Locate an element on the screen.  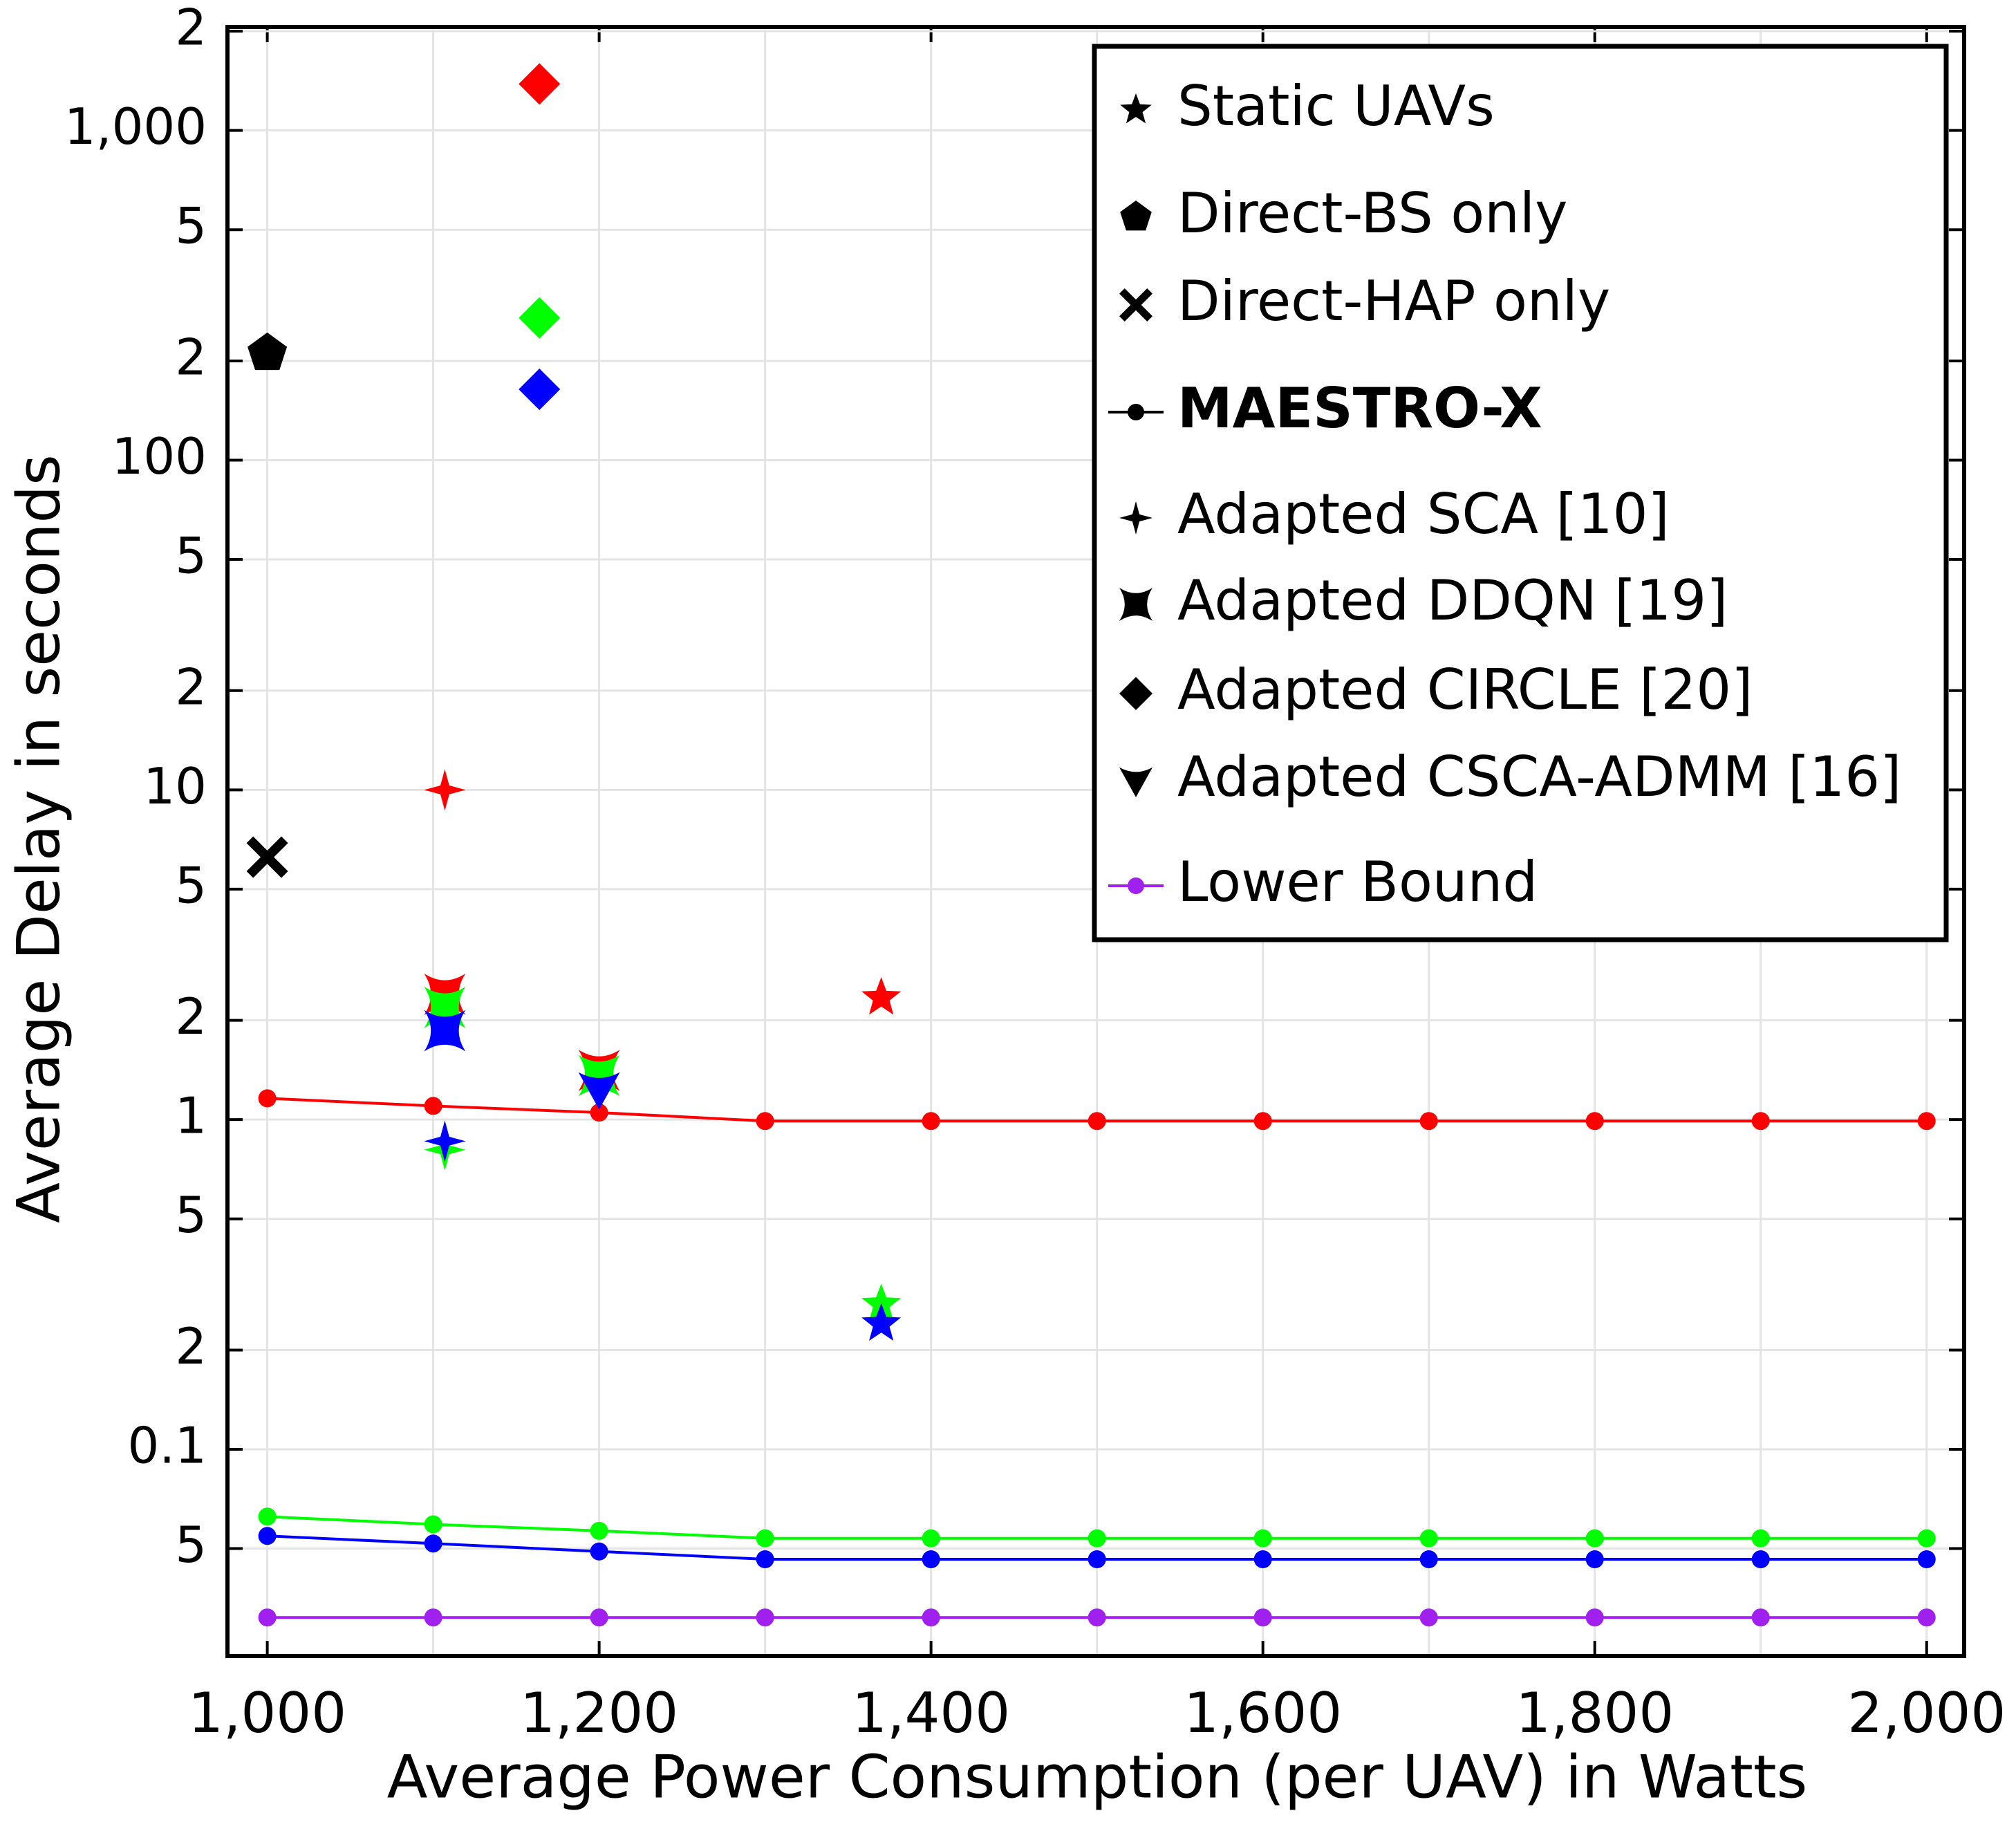
legend-label: Adapted CIRCLE [20] is located at coordinates (1465, 690).